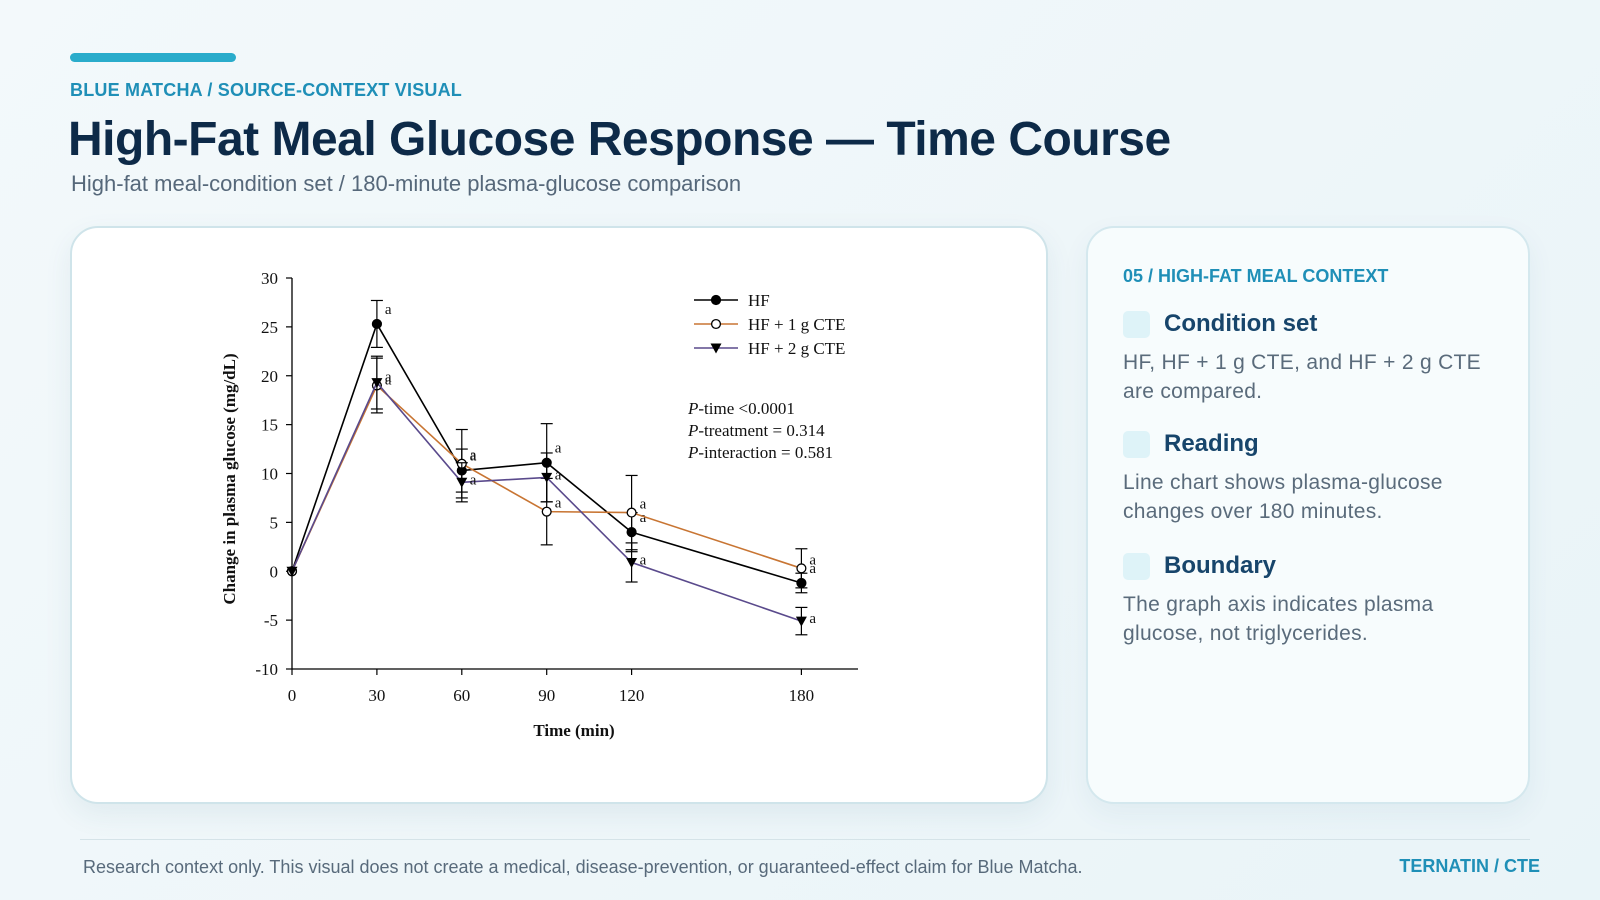  What do you see at coordinates (546, 695) in the screenshot?
I see `x-tick-label: 90` at bounding box center [546, 695].